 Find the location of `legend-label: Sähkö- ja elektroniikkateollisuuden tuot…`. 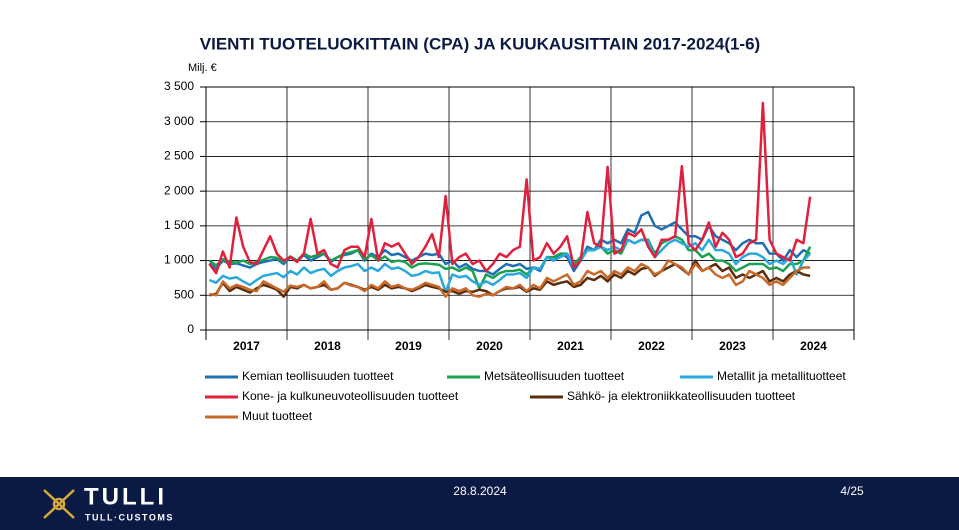

legend-label: Sähkö- ja elektroniikkateollisuuden tuot… is located at coordinates (681, 396).